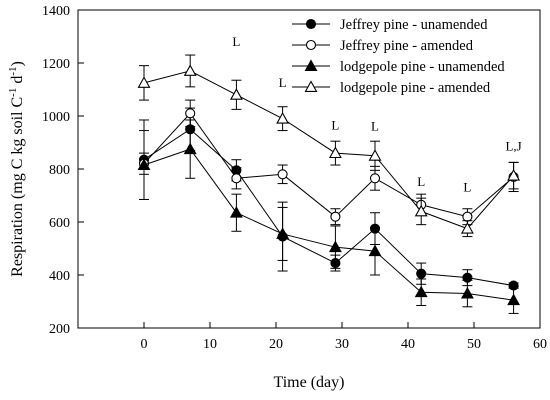 Image resolution: width=550 pixels, height=400 pixels. What do you see at coordinates (309, 382) in the screenshot?
I see `x-axis-label: Time (day)` at bounding box center [309, 382].